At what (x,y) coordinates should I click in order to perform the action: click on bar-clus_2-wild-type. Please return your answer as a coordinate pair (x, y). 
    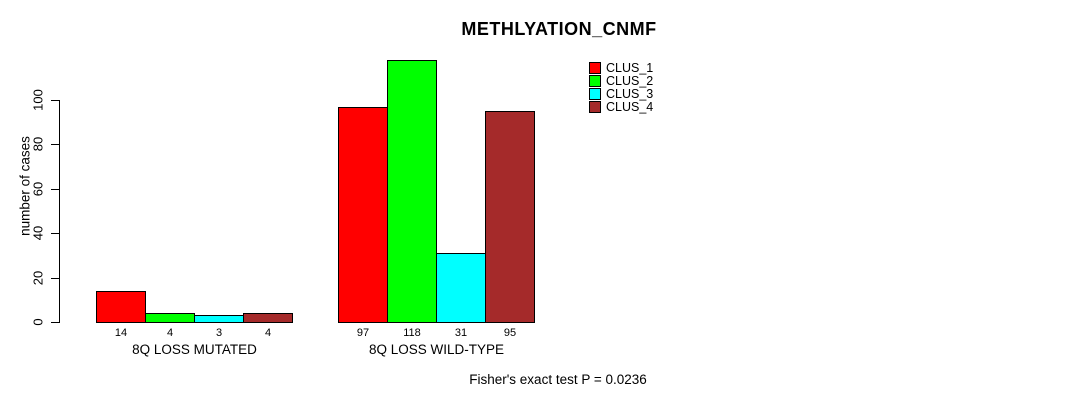
    Looking at the image, I should click on (412, 191).